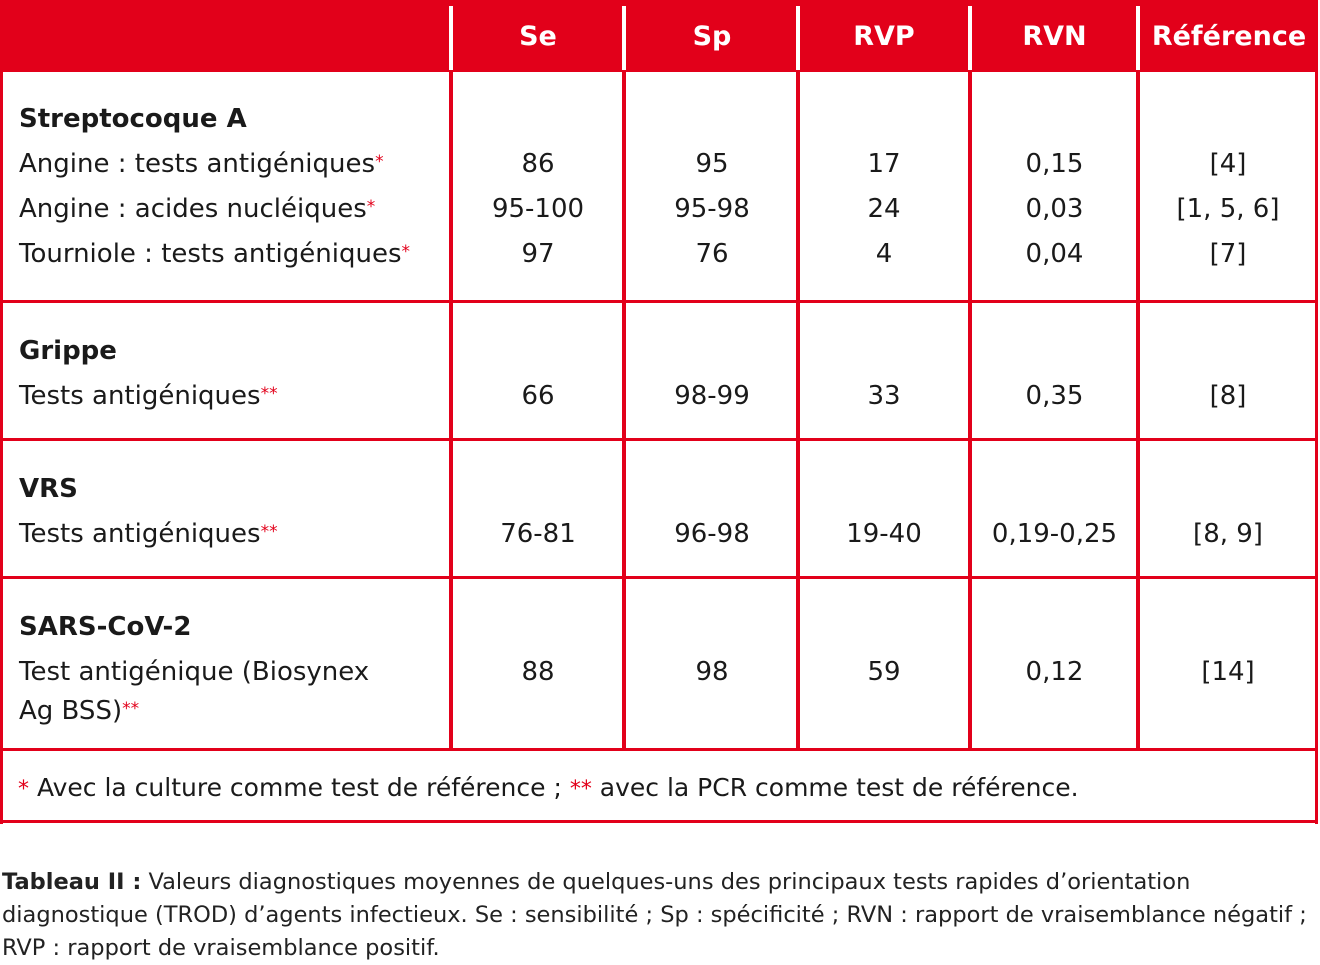 The width and height of the screenshot is (1320, 965). I want to click on table-header-bar, so click(659, 36).